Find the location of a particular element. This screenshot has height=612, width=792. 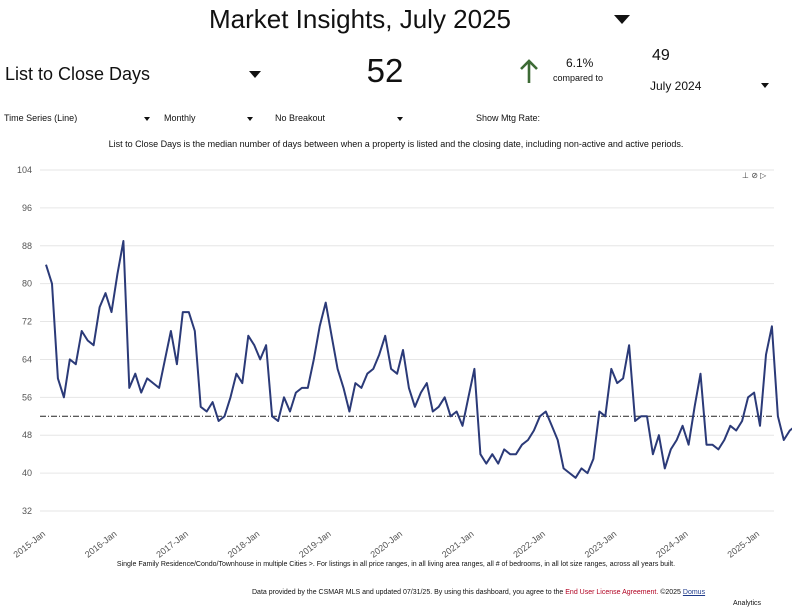

y-tick-label: 104 is located at coordinates (24, 170).